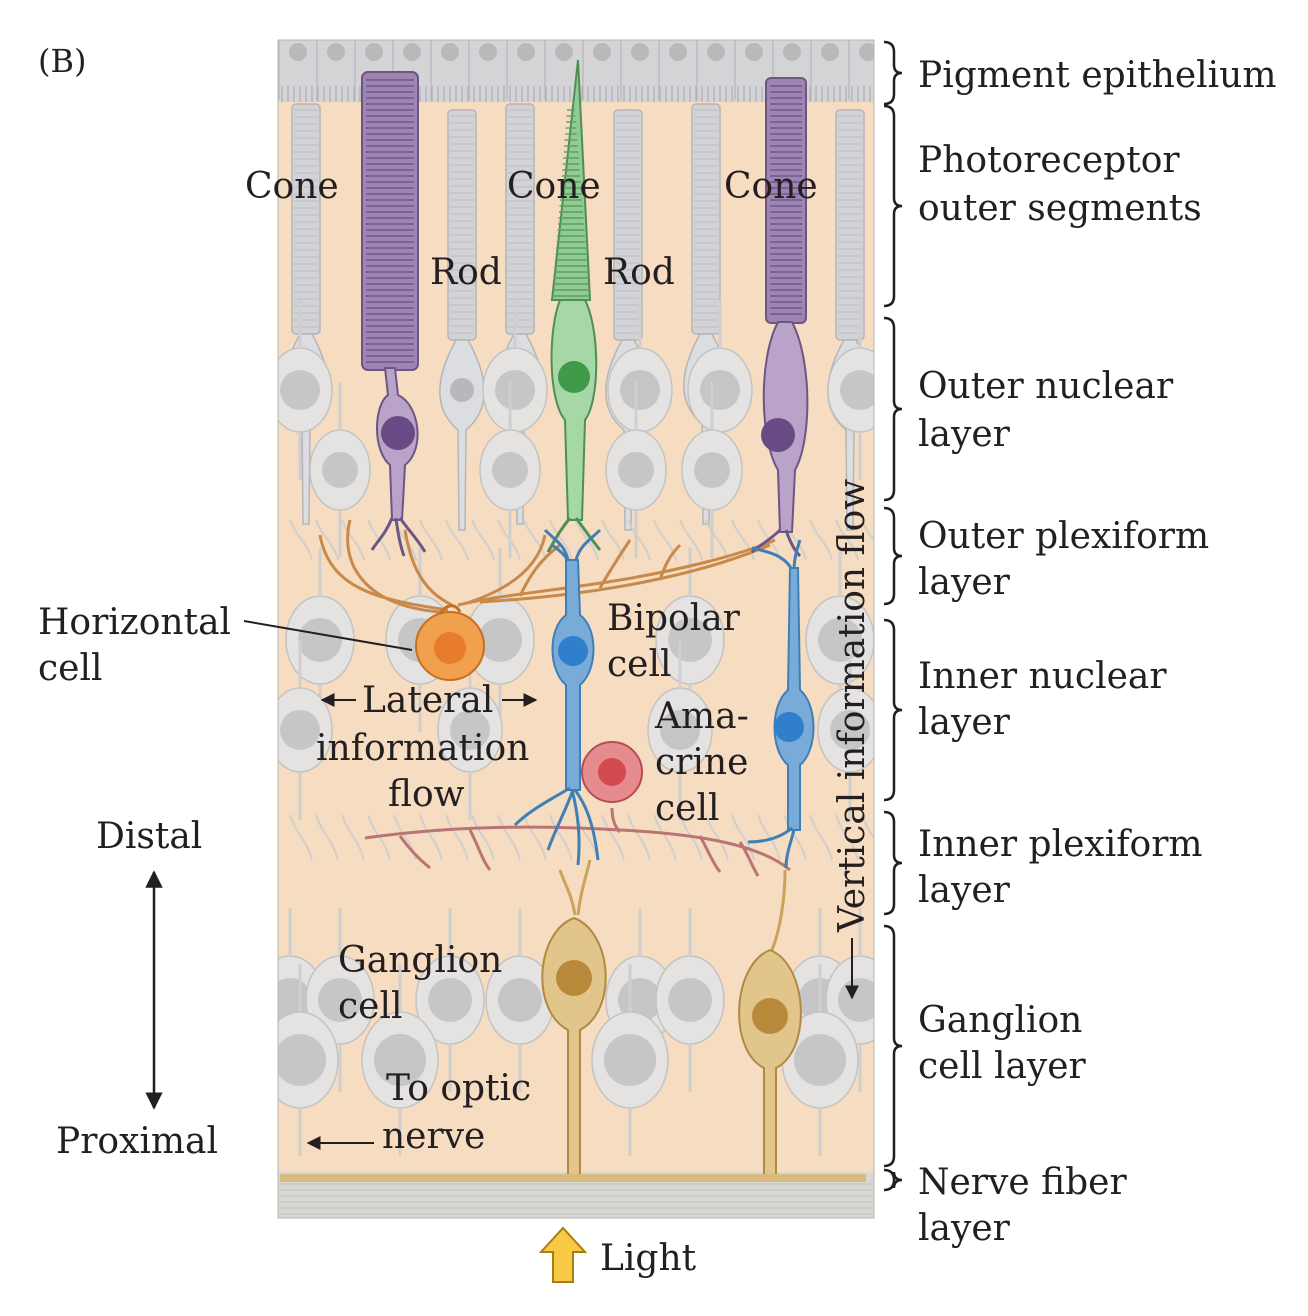 The width and height of the screenshot is (1308, 1316). Describe the element at coordinates (149, 836) in the screenshot. I see `distal-label: Distal` at that location.